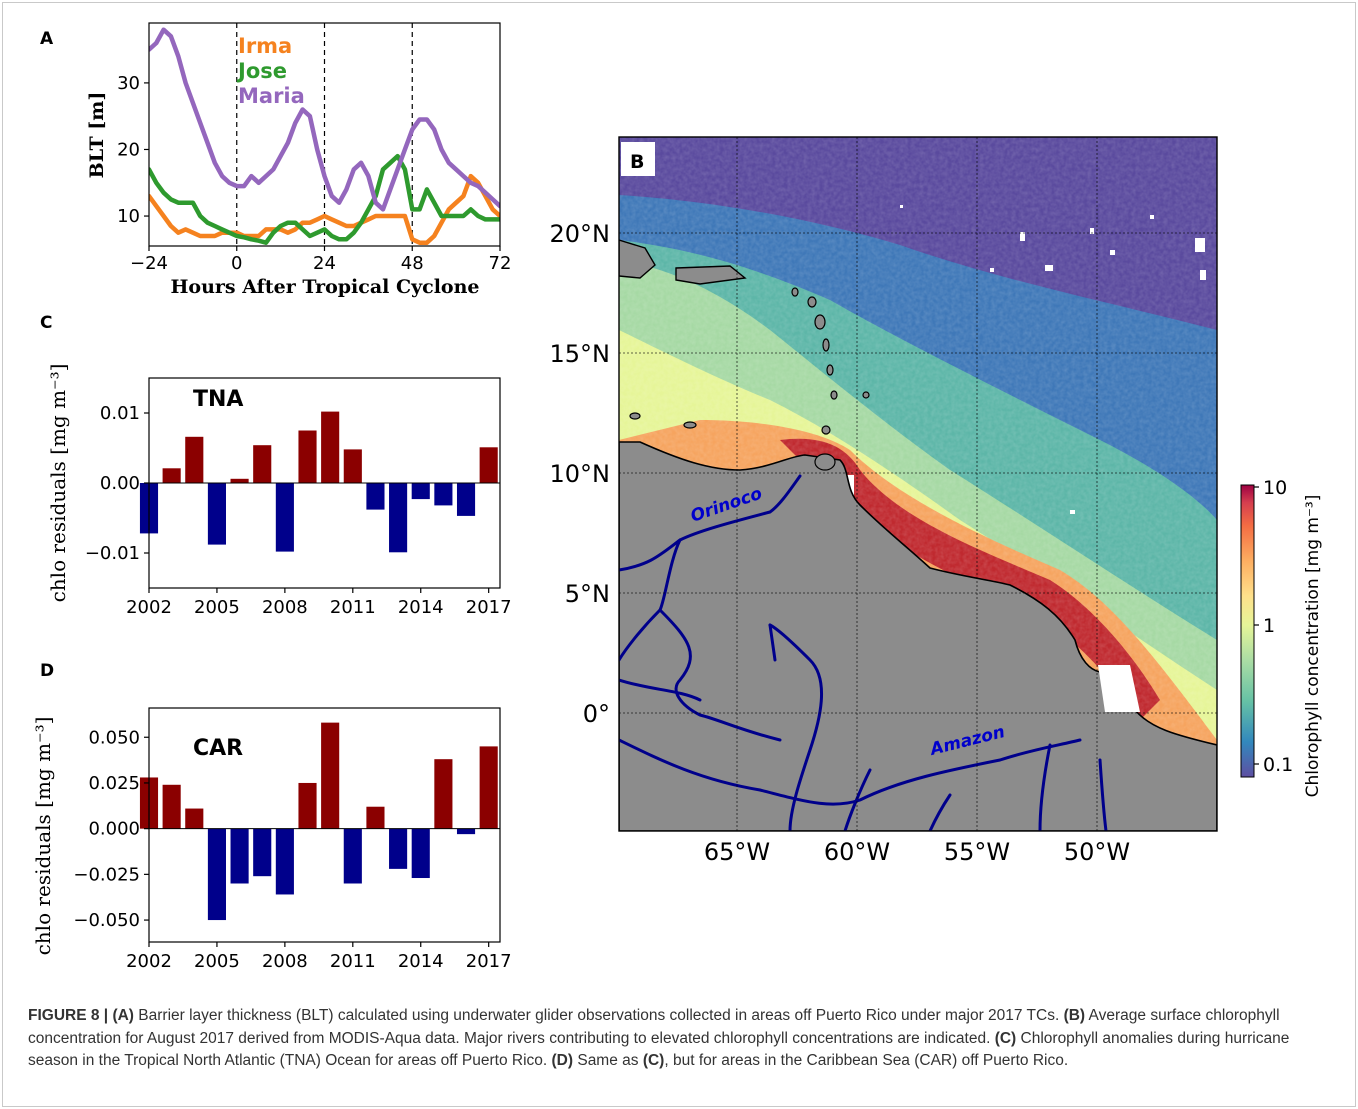 Image resolution: width=1358 pixels, height=1109 pixels. What do you see at coordinates (120, 413) in the screenshot?
I see `c-y-tick-label: 0.01` at bounding box center [120, 413].